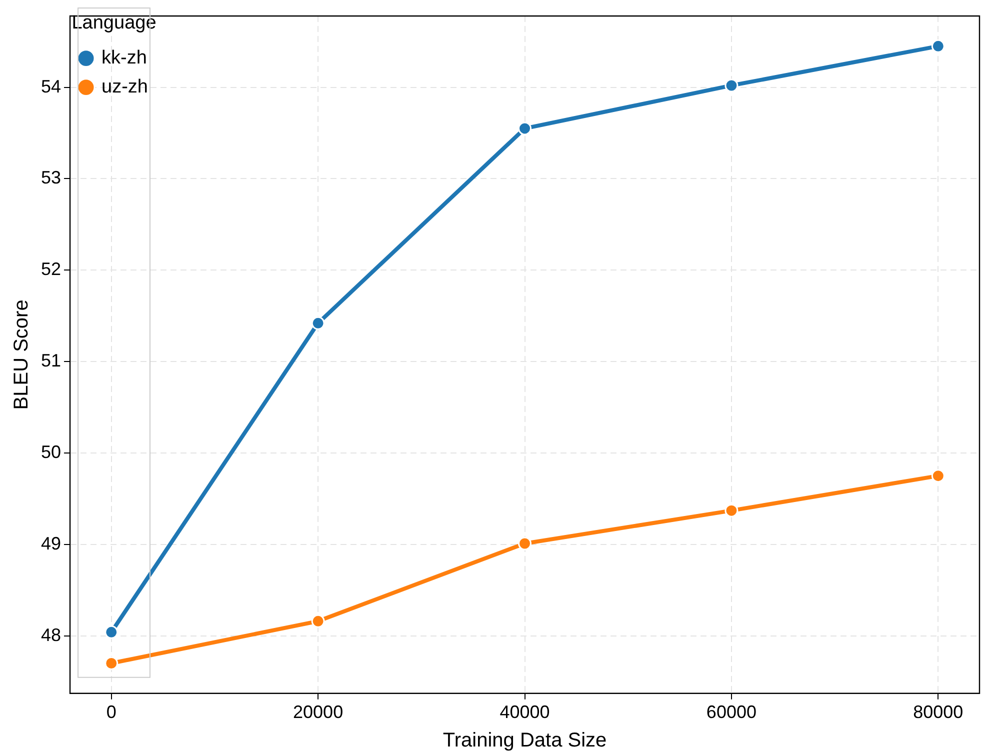  What do you see at coordinates (51, 360) in the screenshot?
I see `y-tick-label: 51` at bounding box center [51, 360].